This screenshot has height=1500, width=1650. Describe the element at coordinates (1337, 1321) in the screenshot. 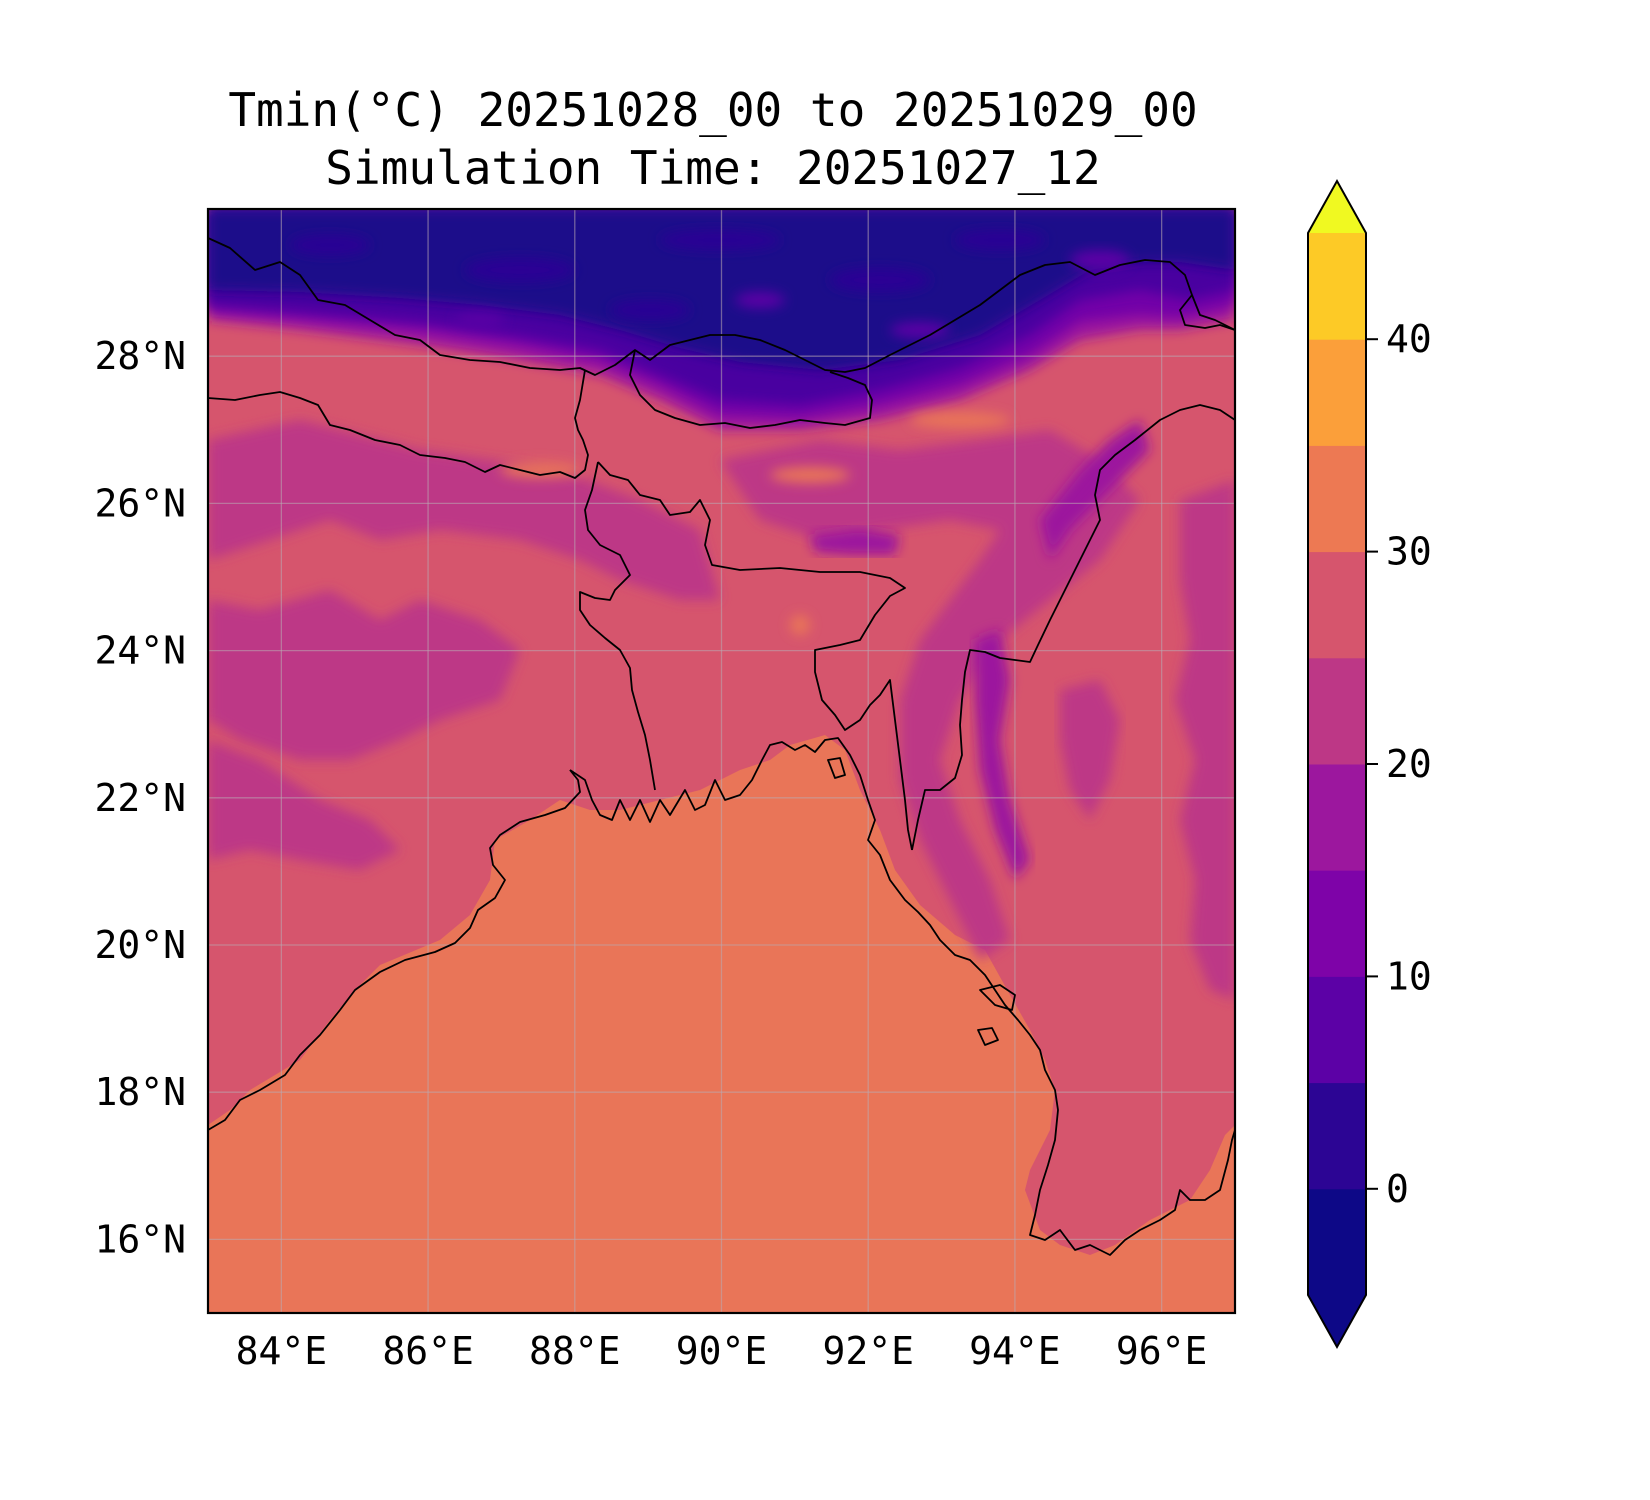

I see `colorbar-extend-under` at that location.